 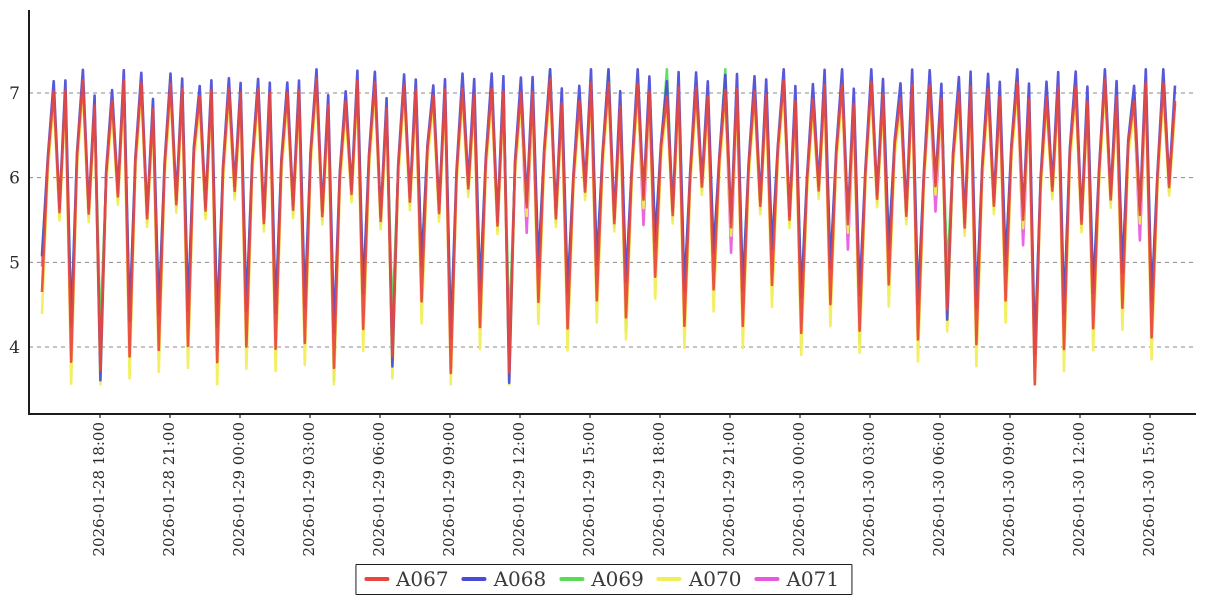 I want to click on legend-label-a071: A071, so click(x=813, y=579).